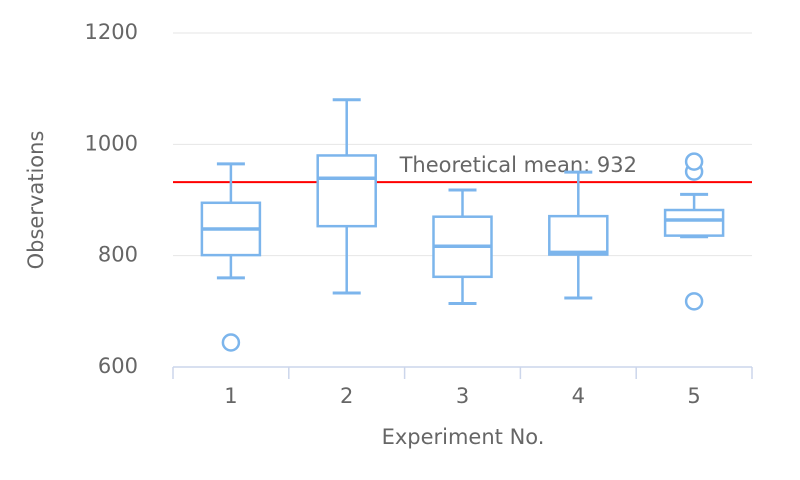 The image size is (800, 480). What do you see at coordinates (111, 32) in the screenshot?
I see `y-tick-label: 1200` at bounding box center [111, 32].